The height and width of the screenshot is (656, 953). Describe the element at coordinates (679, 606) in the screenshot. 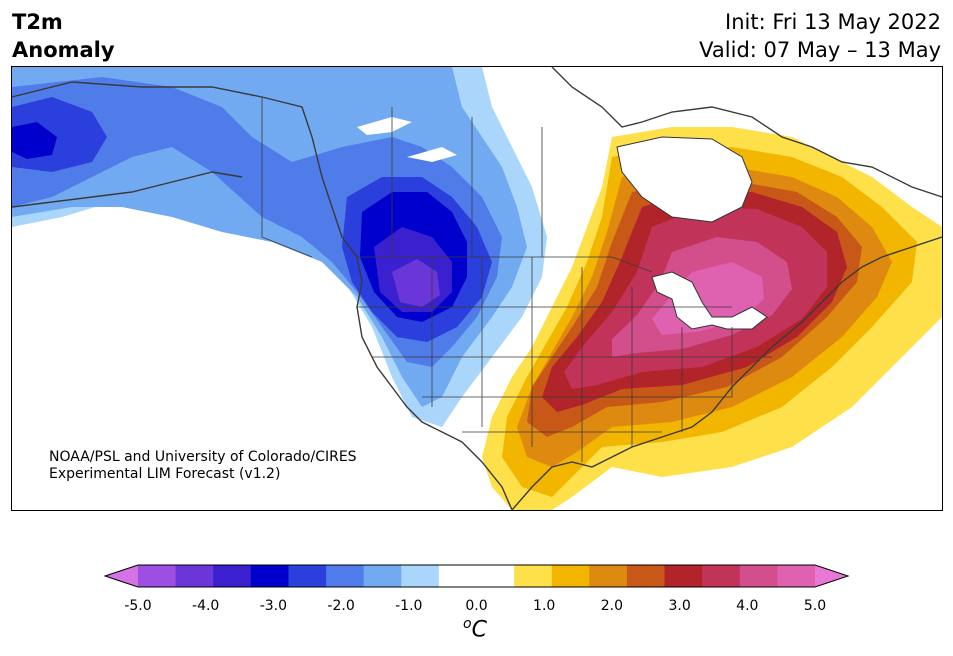

I see `colorbar-tick-label: 3.0` at that location.